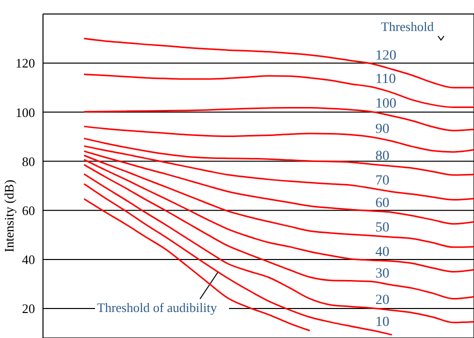  Describe the element at coordinates (382, 228) in the screenshot. I see `series-label: 50` at that location.